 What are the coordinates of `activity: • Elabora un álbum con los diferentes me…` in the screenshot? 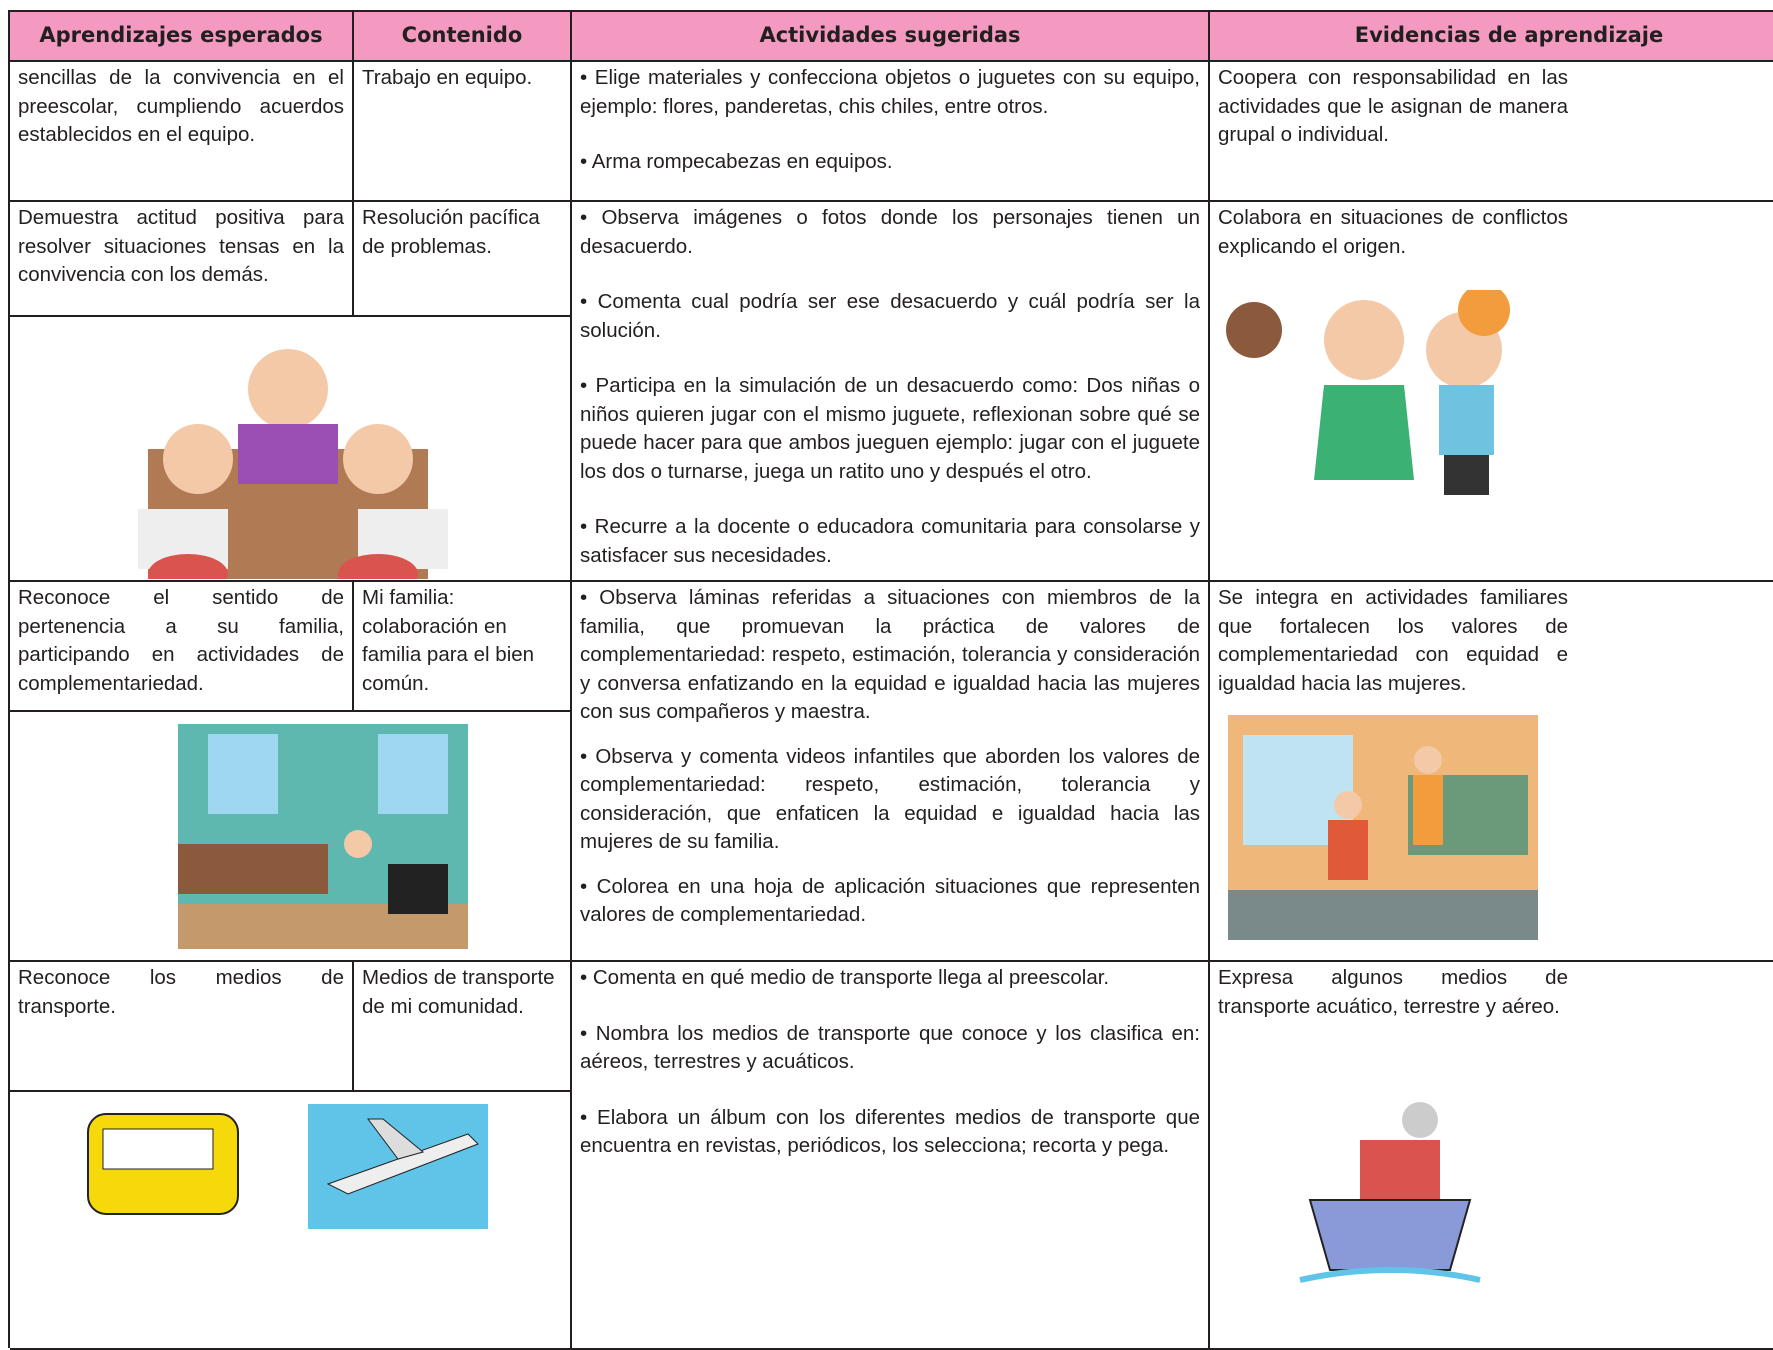 It's located at (890, 1131).